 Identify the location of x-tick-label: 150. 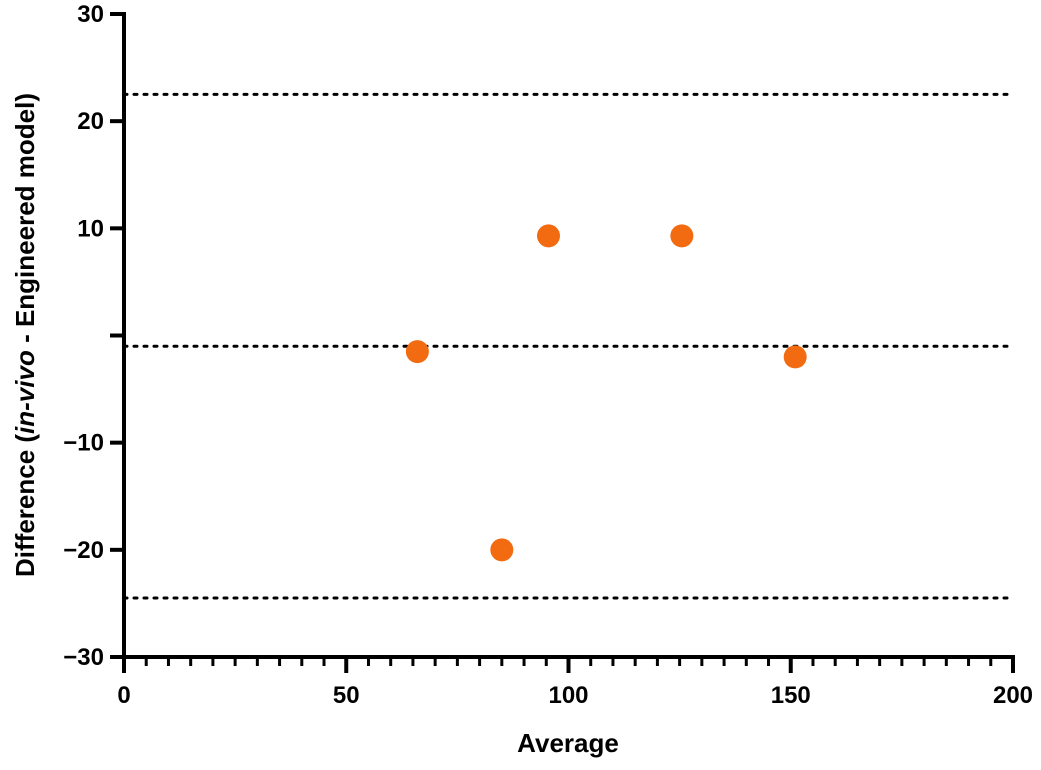
(791, 695).